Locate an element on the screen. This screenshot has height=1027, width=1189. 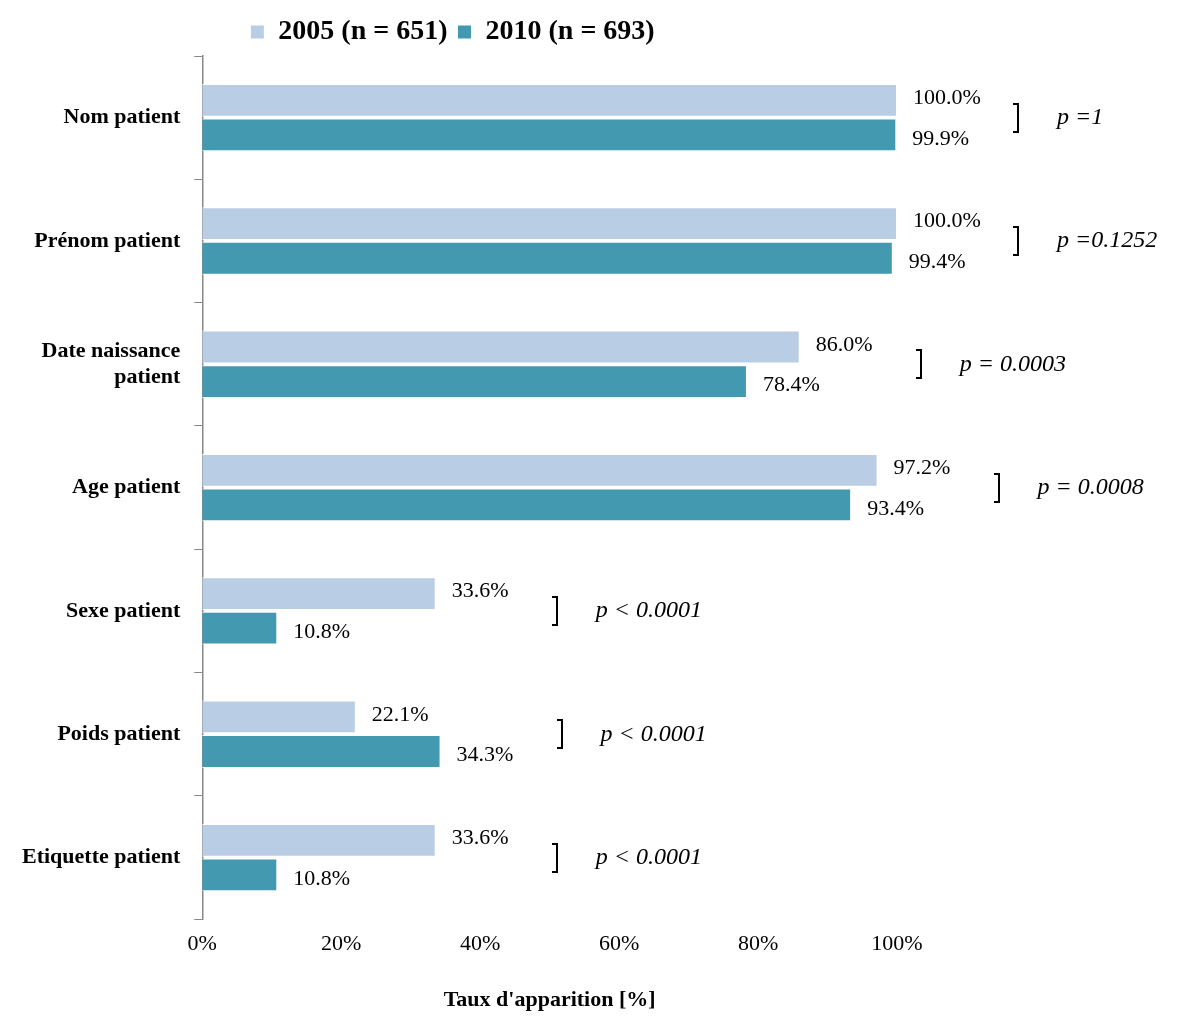
legend-label: 2005 (n = 651) is located at coordinates (363, 30).